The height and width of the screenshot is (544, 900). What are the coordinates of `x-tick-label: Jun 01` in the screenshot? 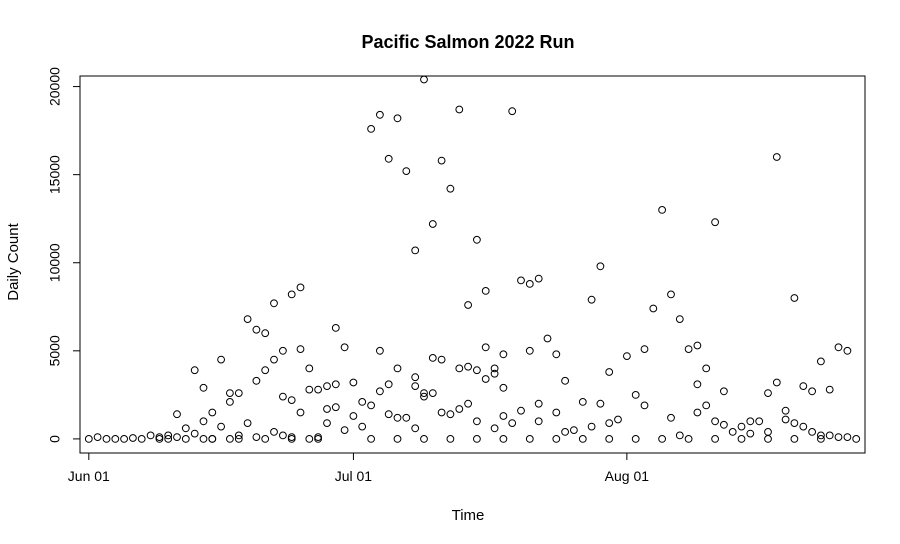 It's located at (89, 476).